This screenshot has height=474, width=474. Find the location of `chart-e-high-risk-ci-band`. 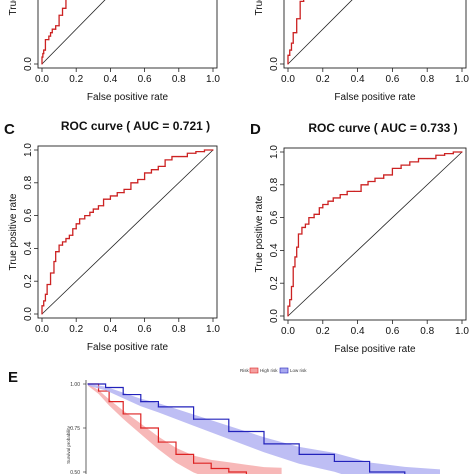

chart-e-high-risk-ci-band is located at coordinates (185, 429).